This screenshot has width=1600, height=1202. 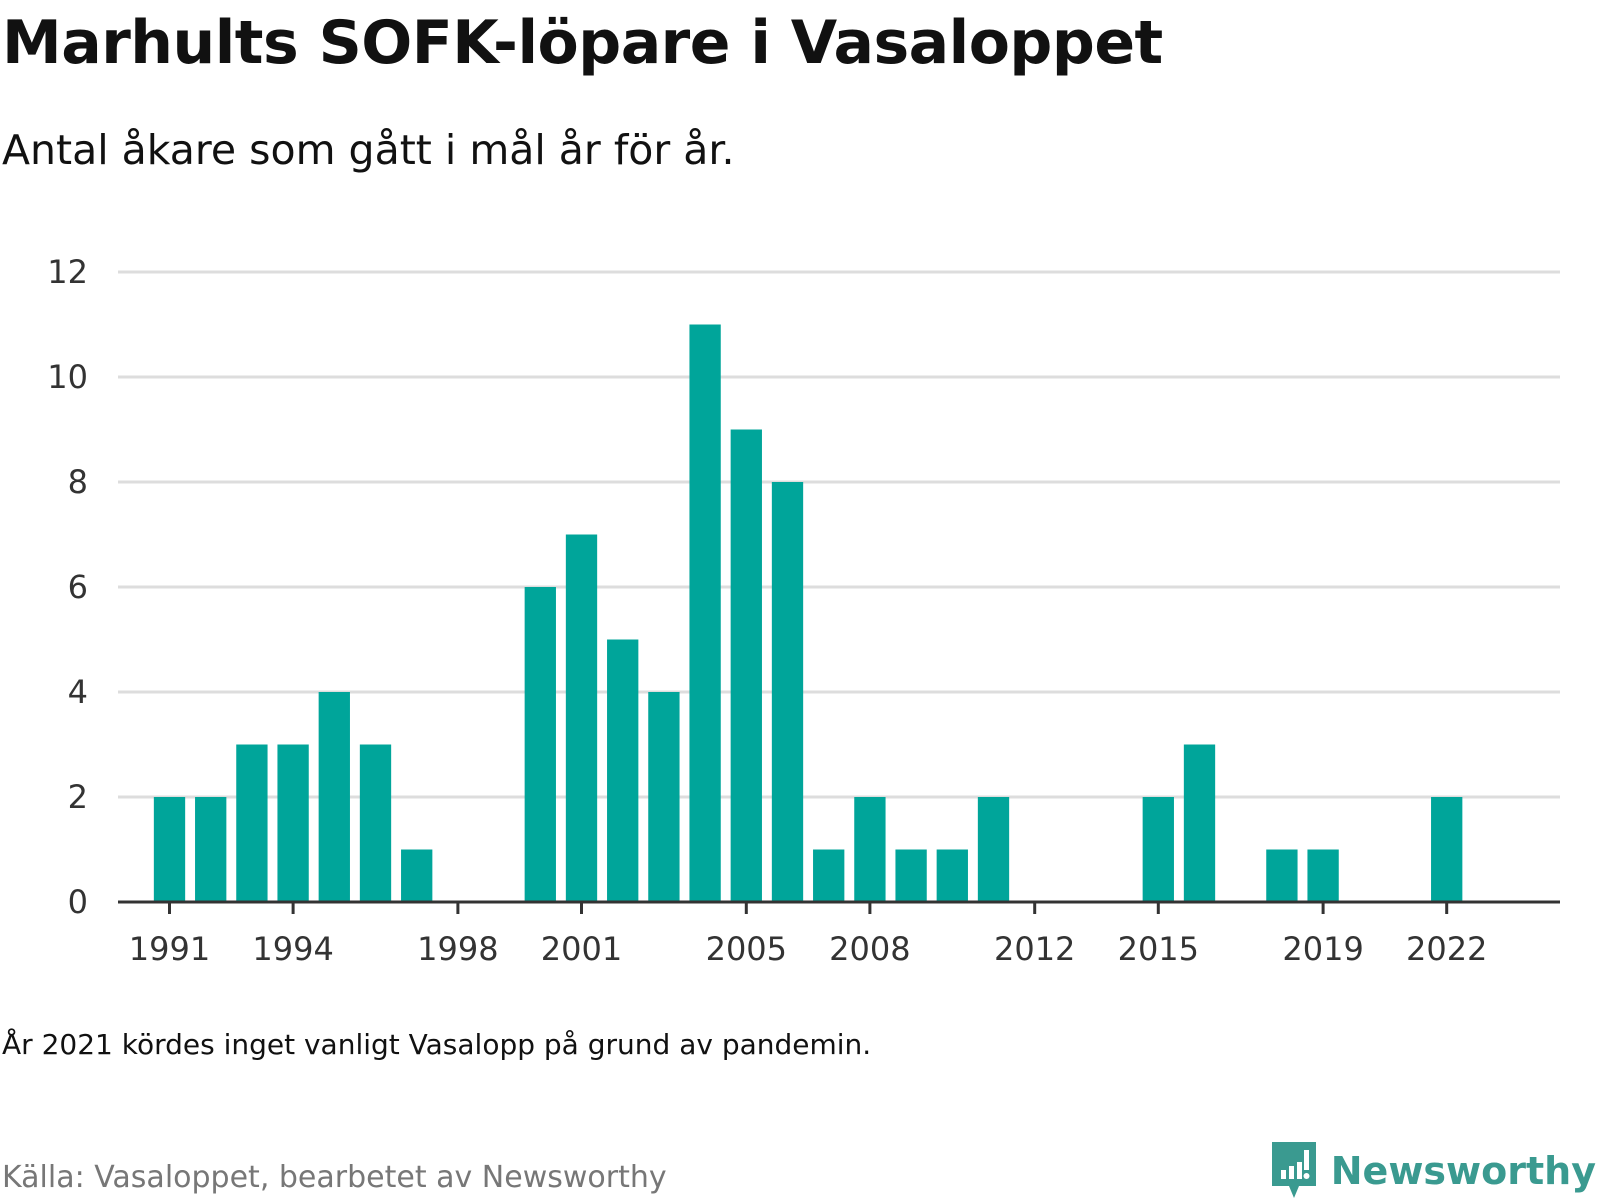 What do you see at coordinates (582, 43) in the screenshot?
I see `chart-title: Marhults SOFK-löpare i Vasaloppet` at bounding box center [582, 43].